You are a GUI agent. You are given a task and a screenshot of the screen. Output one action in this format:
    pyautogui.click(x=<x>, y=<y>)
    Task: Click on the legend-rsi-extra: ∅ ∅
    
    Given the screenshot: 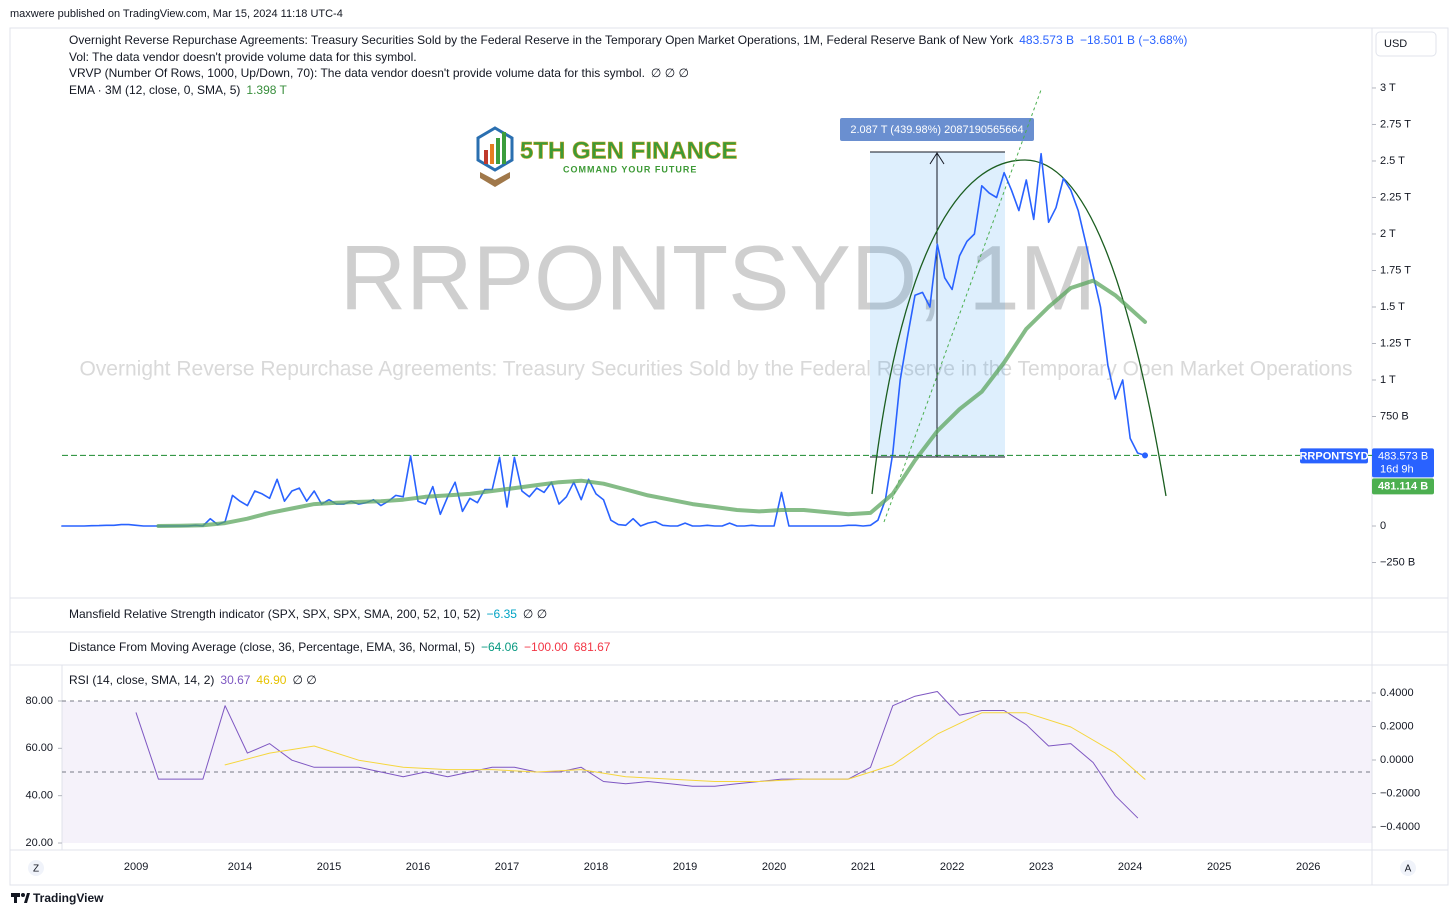 What is the action you would take?
    pyautogui.click(x=304, y=680)
    